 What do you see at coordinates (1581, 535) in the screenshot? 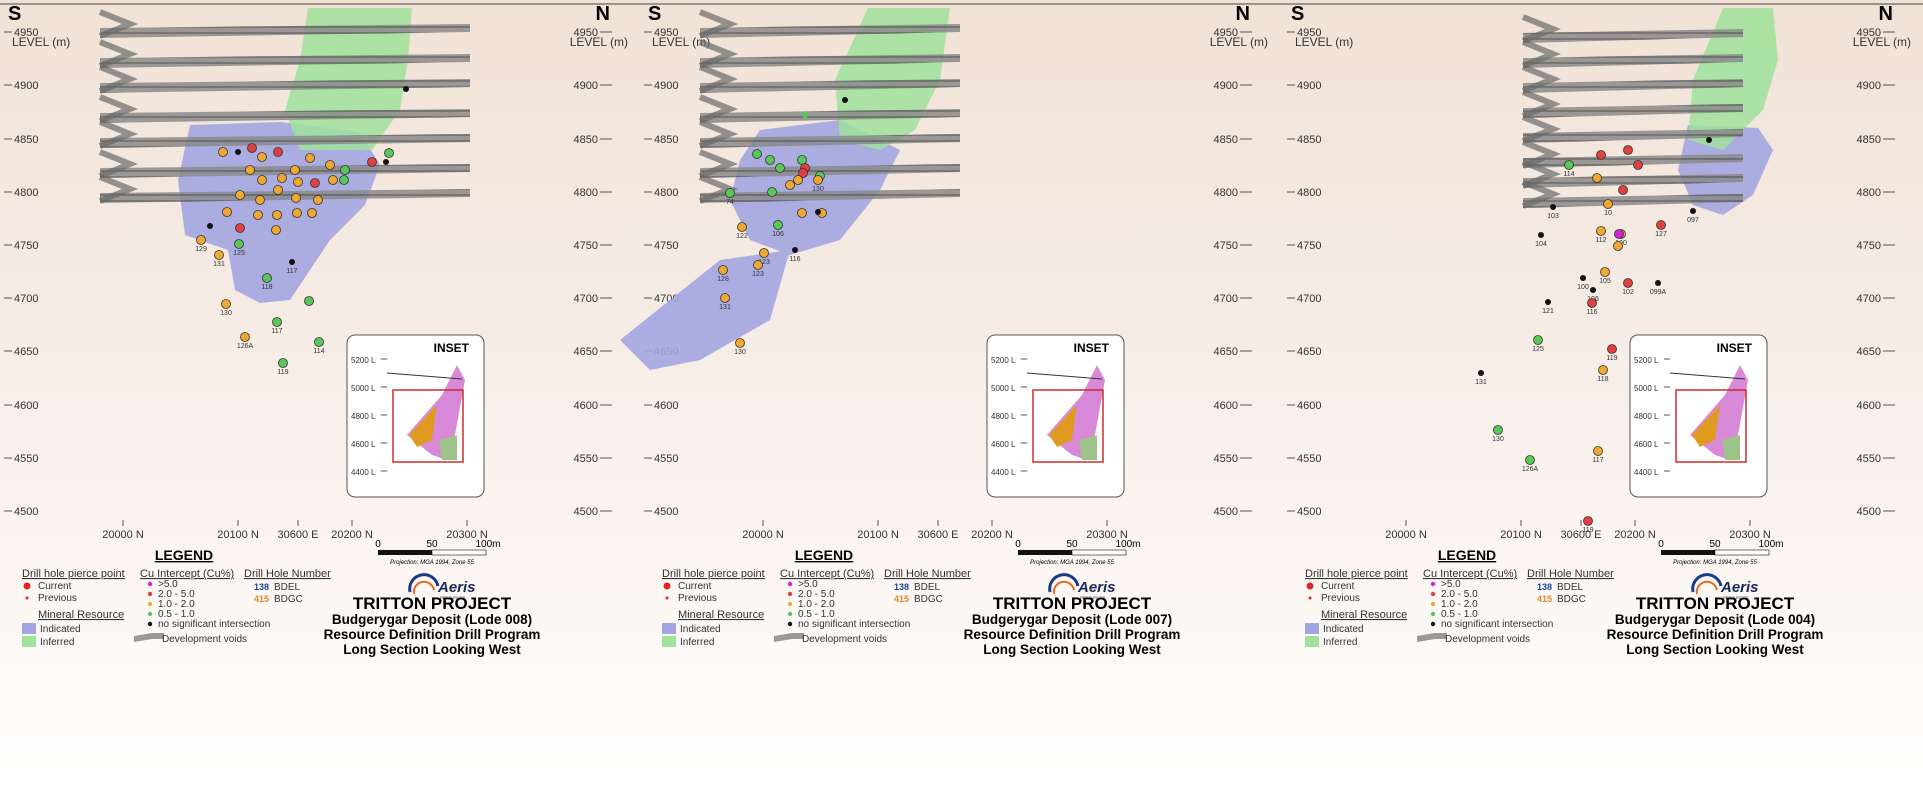
I see `northing-label: 30600 E` at bounding box center [1581, 535].